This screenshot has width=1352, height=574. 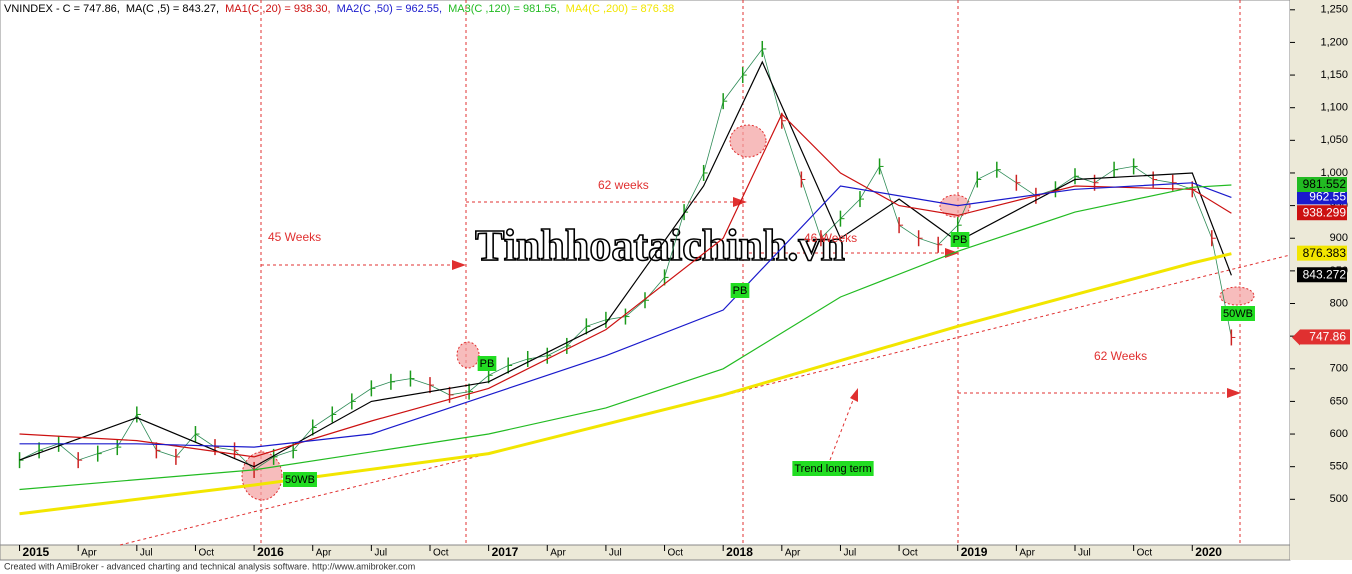 What do you see at coordinates (1334, 10) in the screenshot?
I see `y-tick-label: 1,250` at bounding box center [1334, 10].